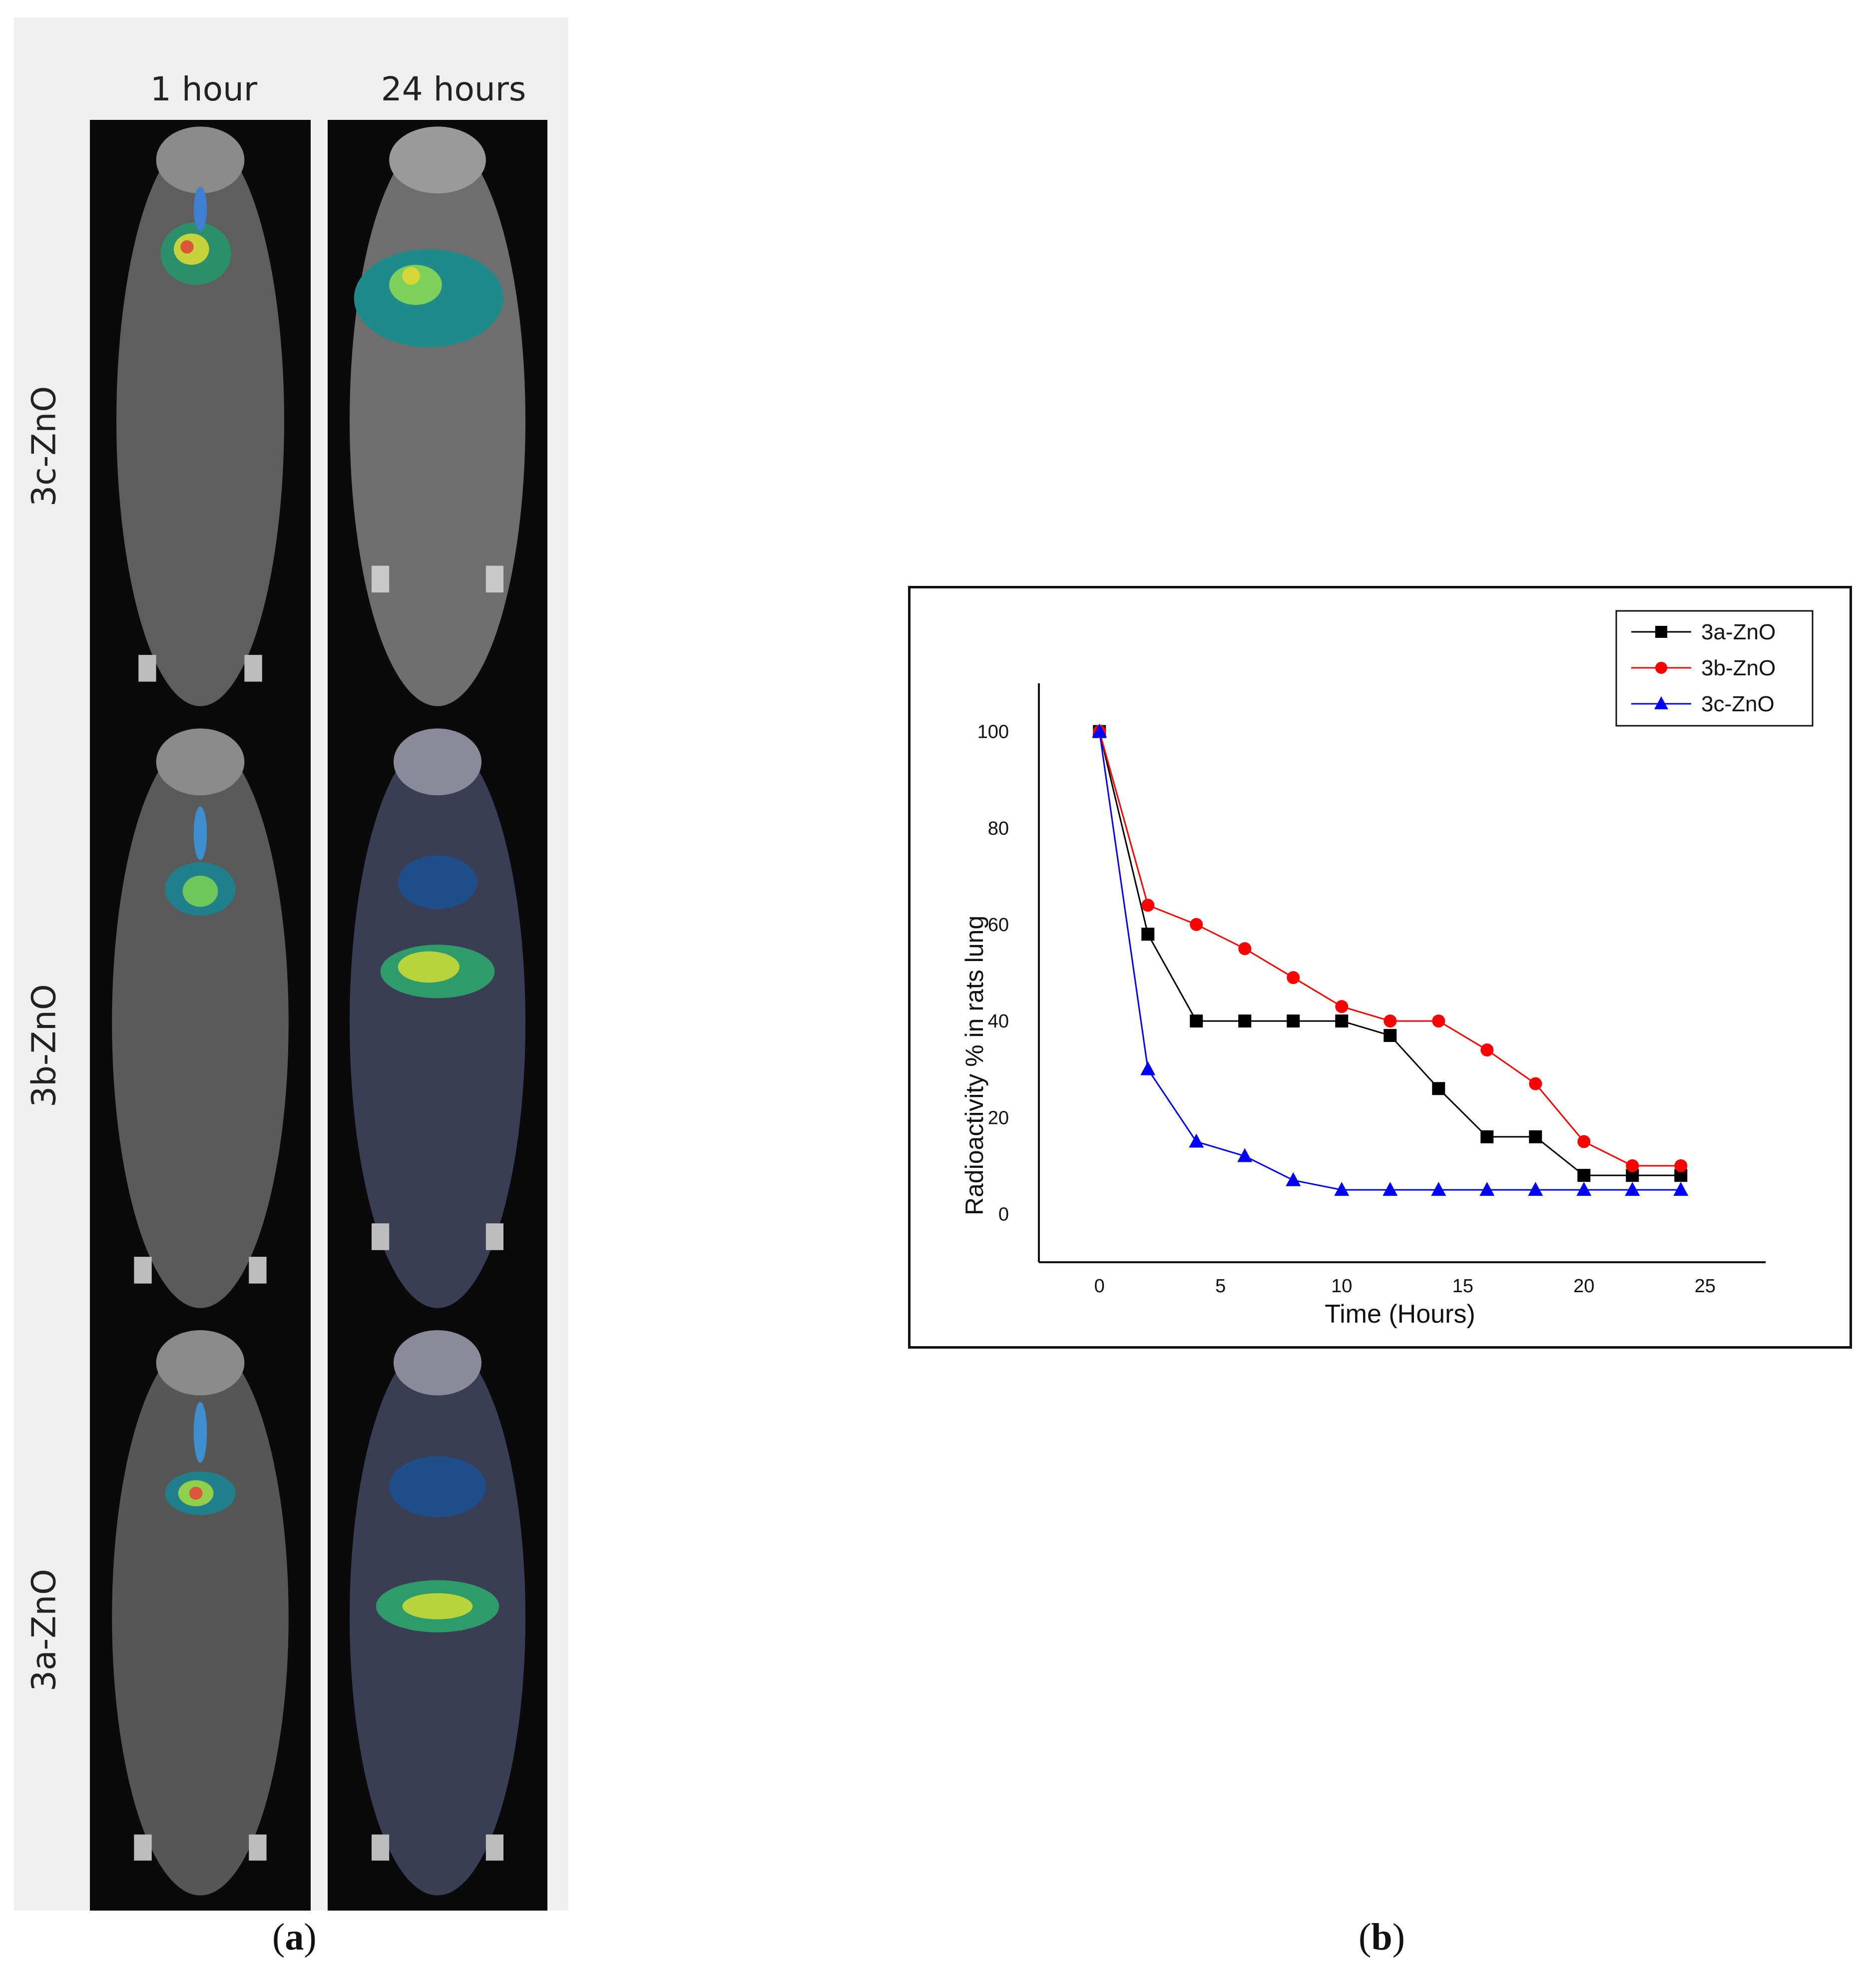 This screenshot has height=1988, width=1870. Describe the element at coordinates (437, 1023) in the screenshot. I see `scan-3b-24h` at that location.